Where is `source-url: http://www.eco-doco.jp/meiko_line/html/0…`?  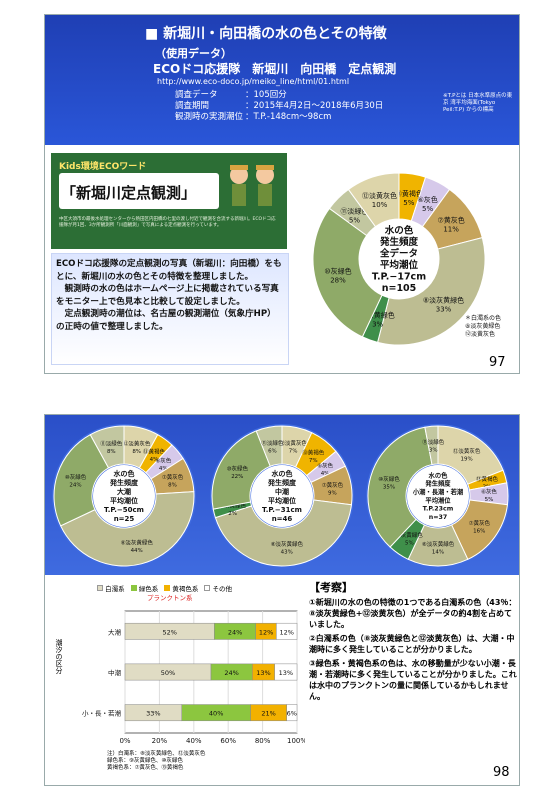
source-url: http://www.eco-doco.jp/meiko_line/html/0… is located at coordinates (253, 81).